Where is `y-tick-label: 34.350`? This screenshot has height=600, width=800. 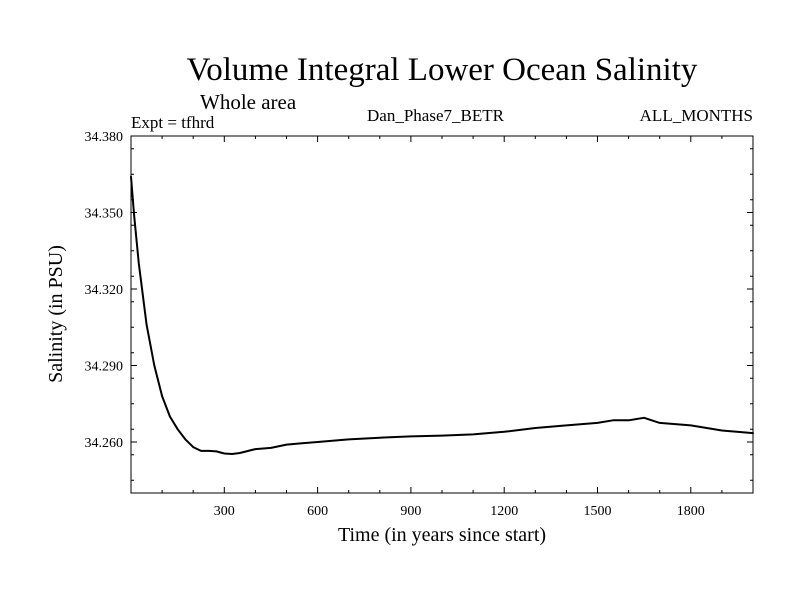 y-tick-label: 34.350 is located at coordinates (104, 214).